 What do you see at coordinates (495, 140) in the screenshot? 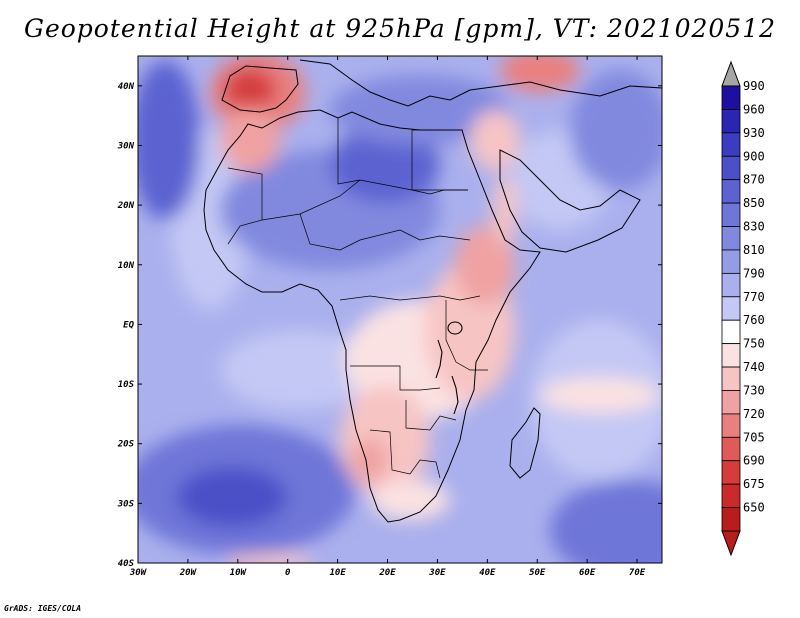
I see `field-sinai` at bounding box center [495, 140].